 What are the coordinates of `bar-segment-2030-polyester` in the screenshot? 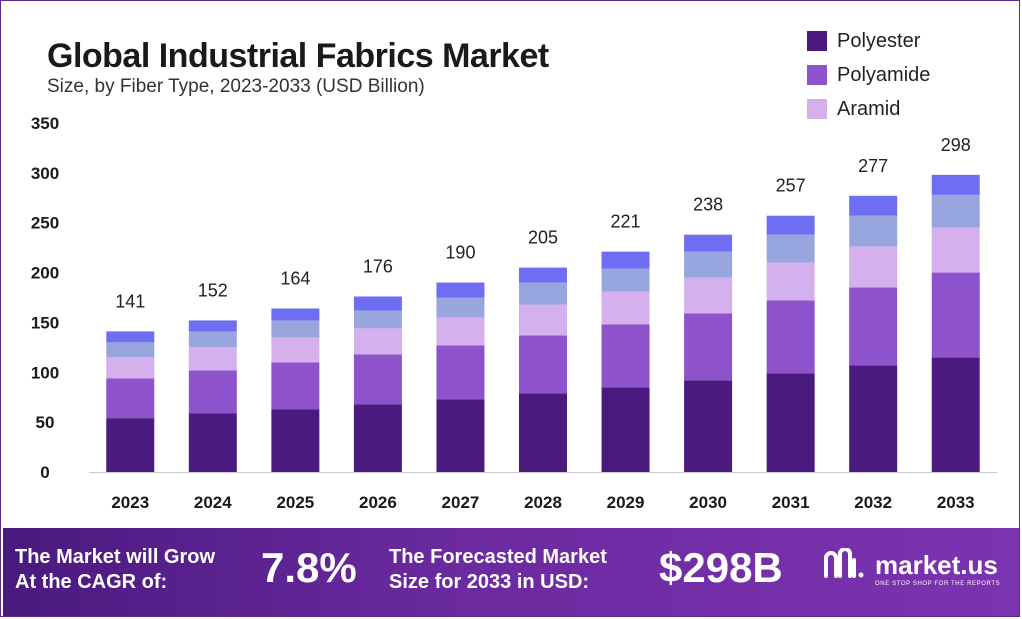 It's located at (708, 426).